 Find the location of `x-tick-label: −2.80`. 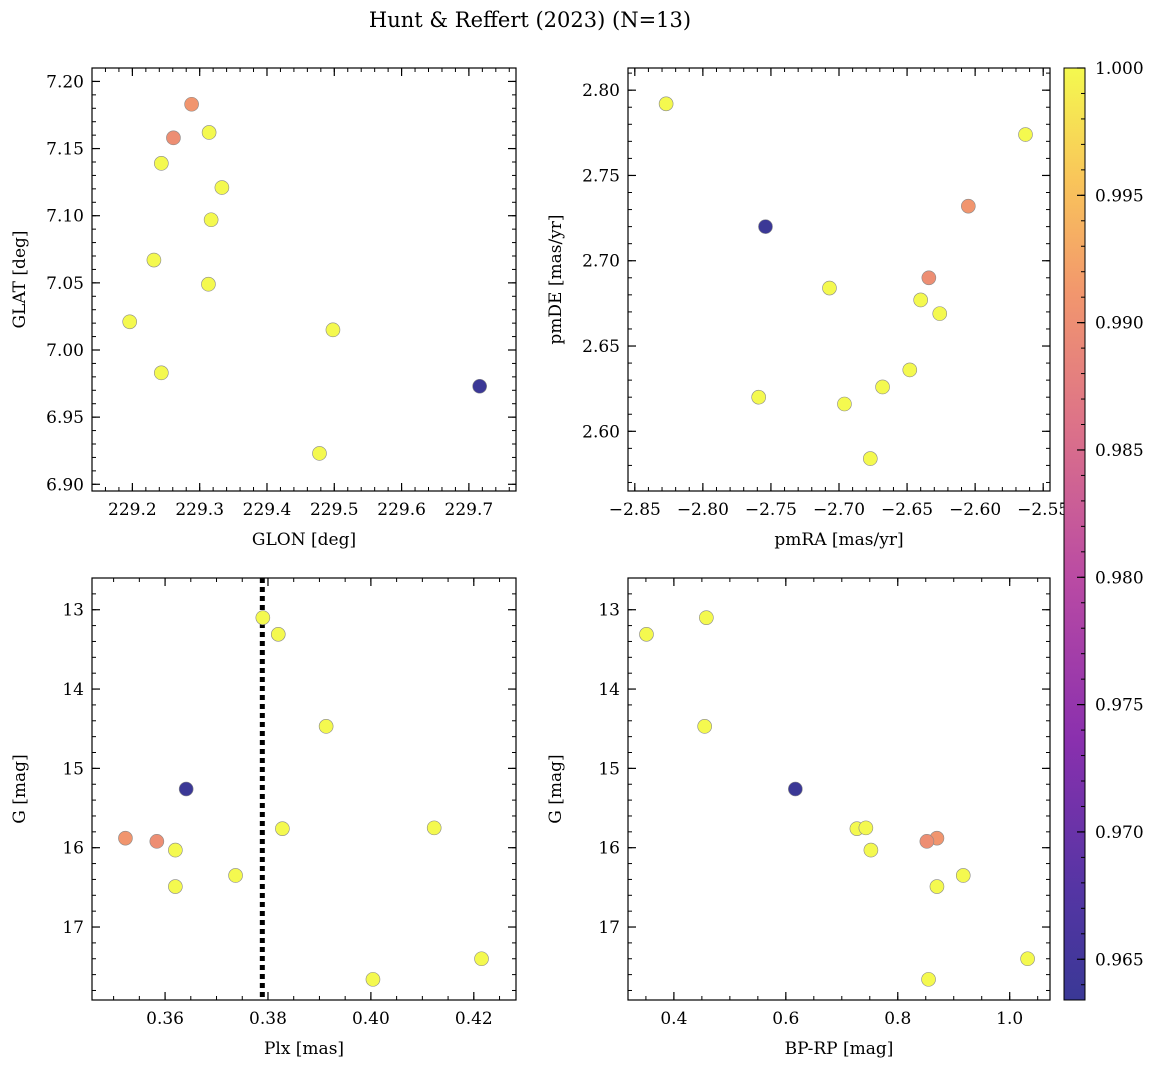

x-tick-label: −2.80 is located at coordinates (703, 510).